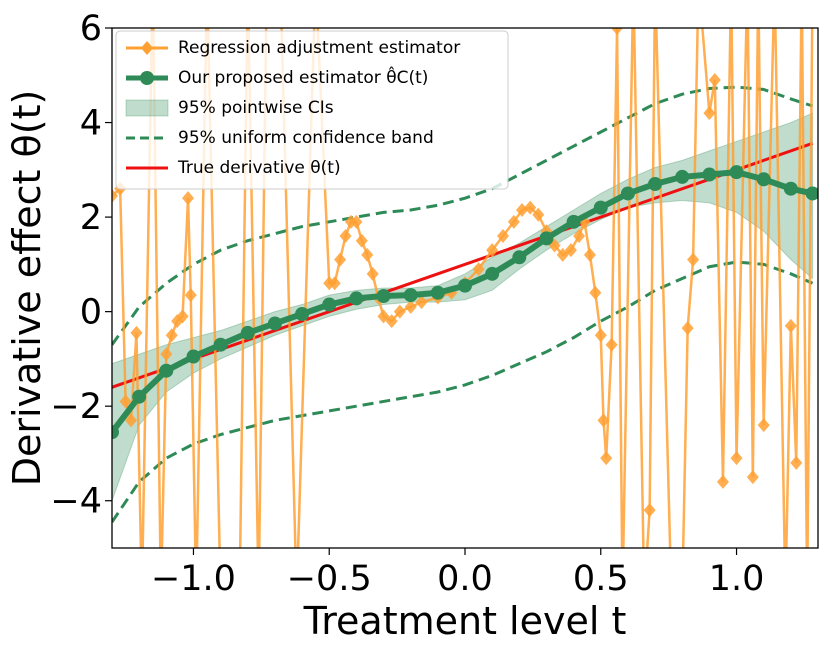  I want to click on x-tick-label: 1.0, so click(737, 579).